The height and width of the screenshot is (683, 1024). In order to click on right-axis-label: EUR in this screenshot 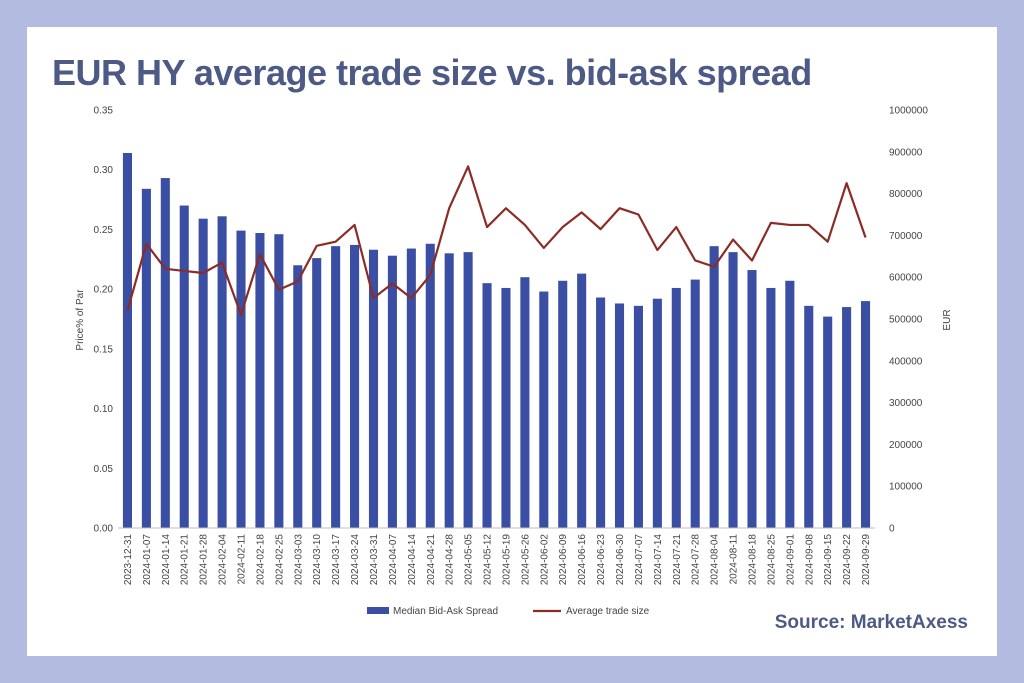, I will do `click(947, 319)`.